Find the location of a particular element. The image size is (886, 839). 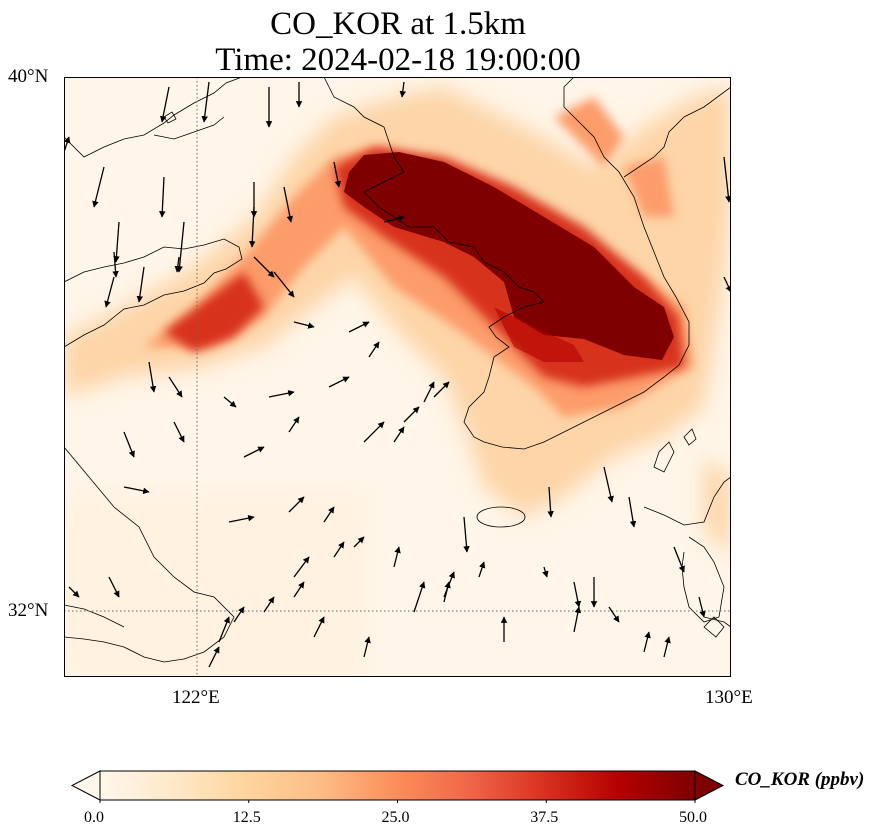

colorbar-extend-max is located at coordinates (709, 785).